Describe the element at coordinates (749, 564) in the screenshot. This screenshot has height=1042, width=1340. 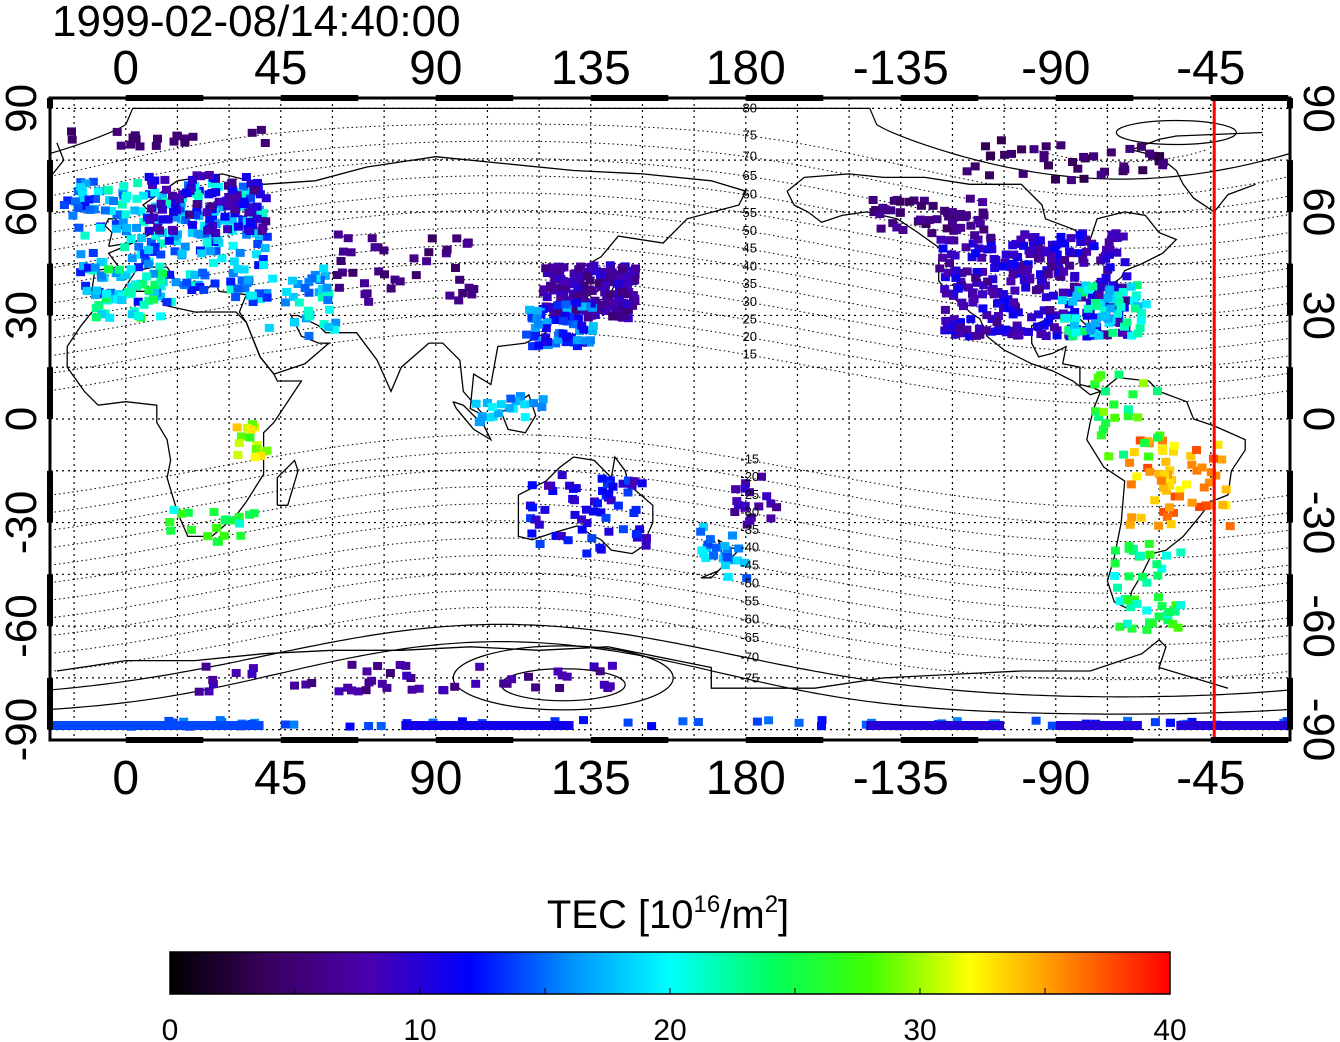
I see `magnetic-label: -45` at that location.